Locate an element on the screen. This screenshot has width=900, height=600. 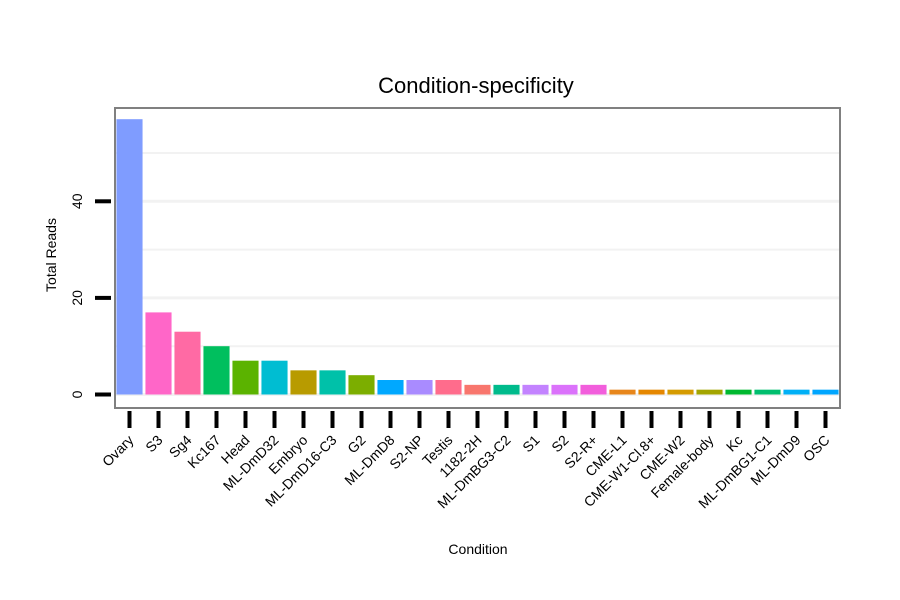
x-tick-label: Kc167 is located at coordinates (204, 452).